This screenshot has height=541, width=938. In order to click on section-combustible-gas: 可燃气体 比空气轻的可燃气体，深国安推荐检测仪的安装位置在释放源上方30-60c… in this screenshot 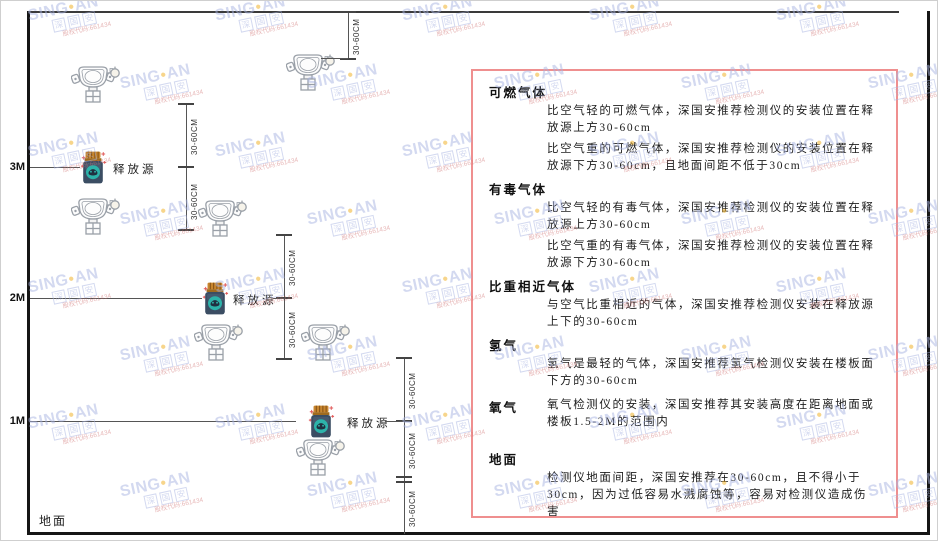, I will do `click(684, 128)`.